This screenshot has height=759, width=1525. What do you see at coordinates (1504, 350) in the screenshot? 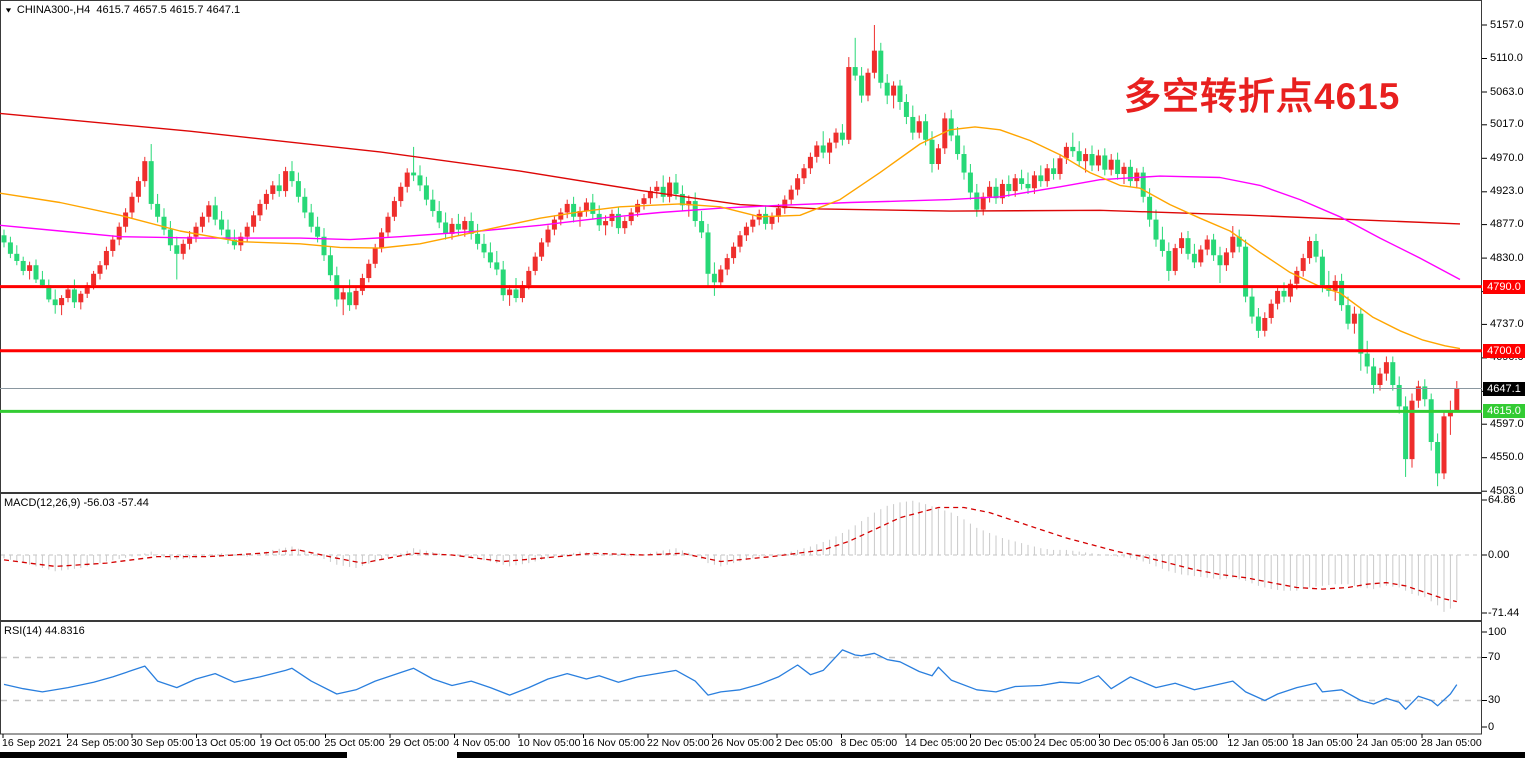
I see `price-level-badge: 4700.0` at bounding box center [1504, 350].